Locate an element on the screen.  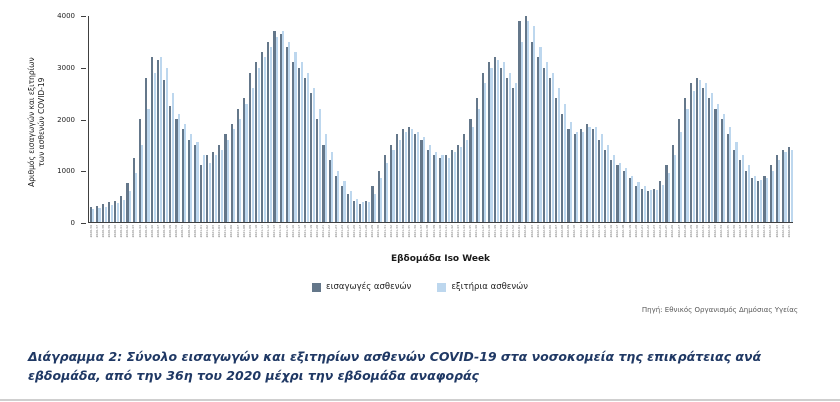
x-tick-label: 2020-53 is located at coordinates (194, 231).